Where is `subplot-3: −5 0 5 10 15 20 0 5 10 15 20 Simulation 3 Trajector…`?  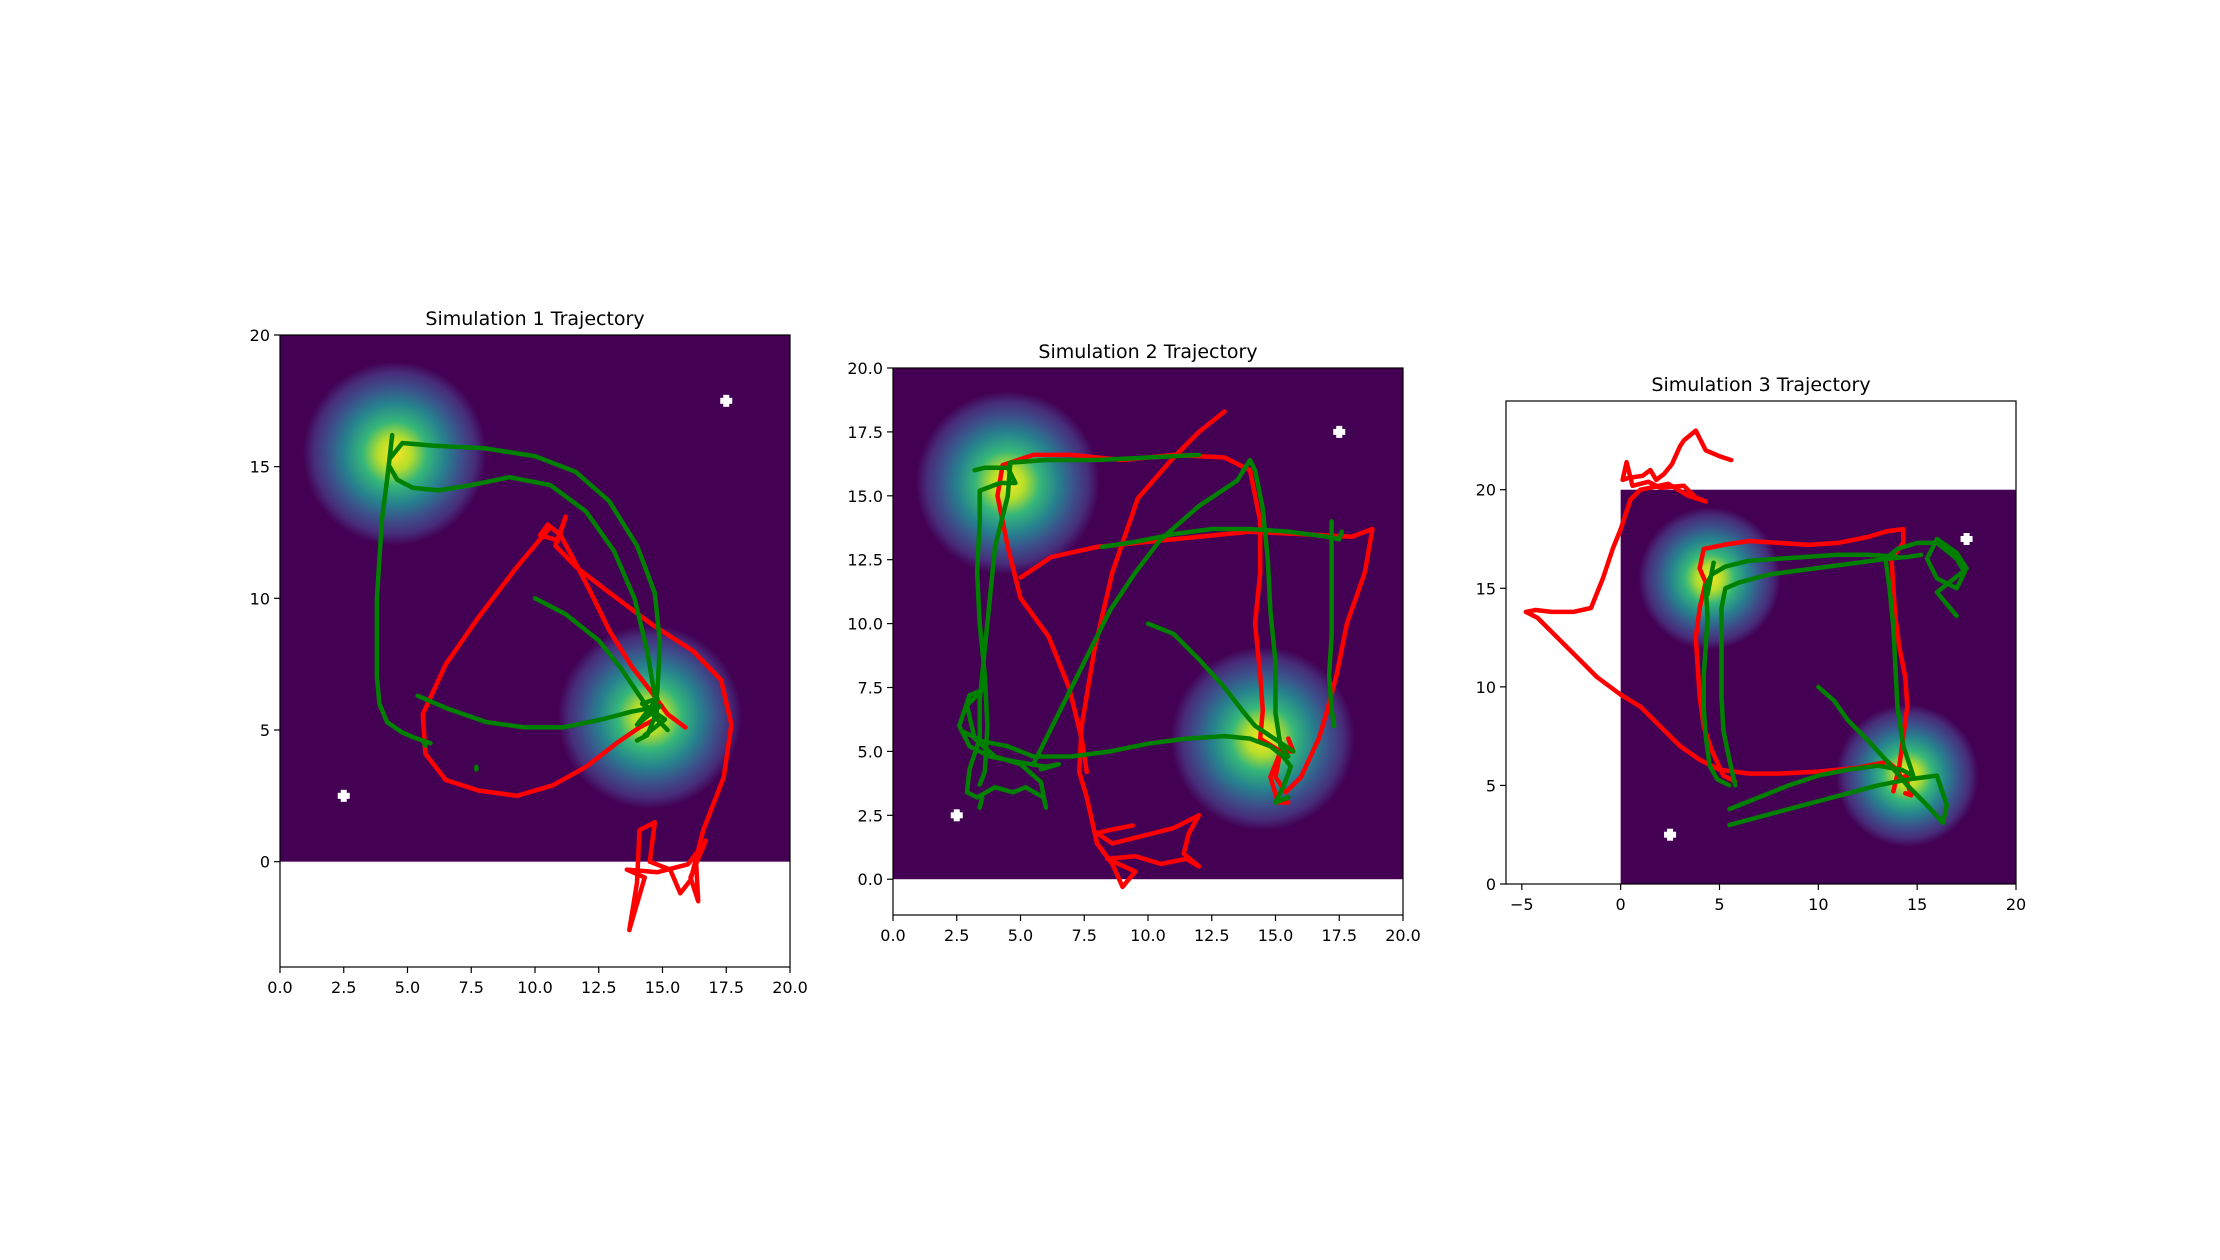
subplot-3: −5 0 5 10 15 20 0 5 10 15 20 Simulation 3 Trajector… is located at coordinates (1751, 644).